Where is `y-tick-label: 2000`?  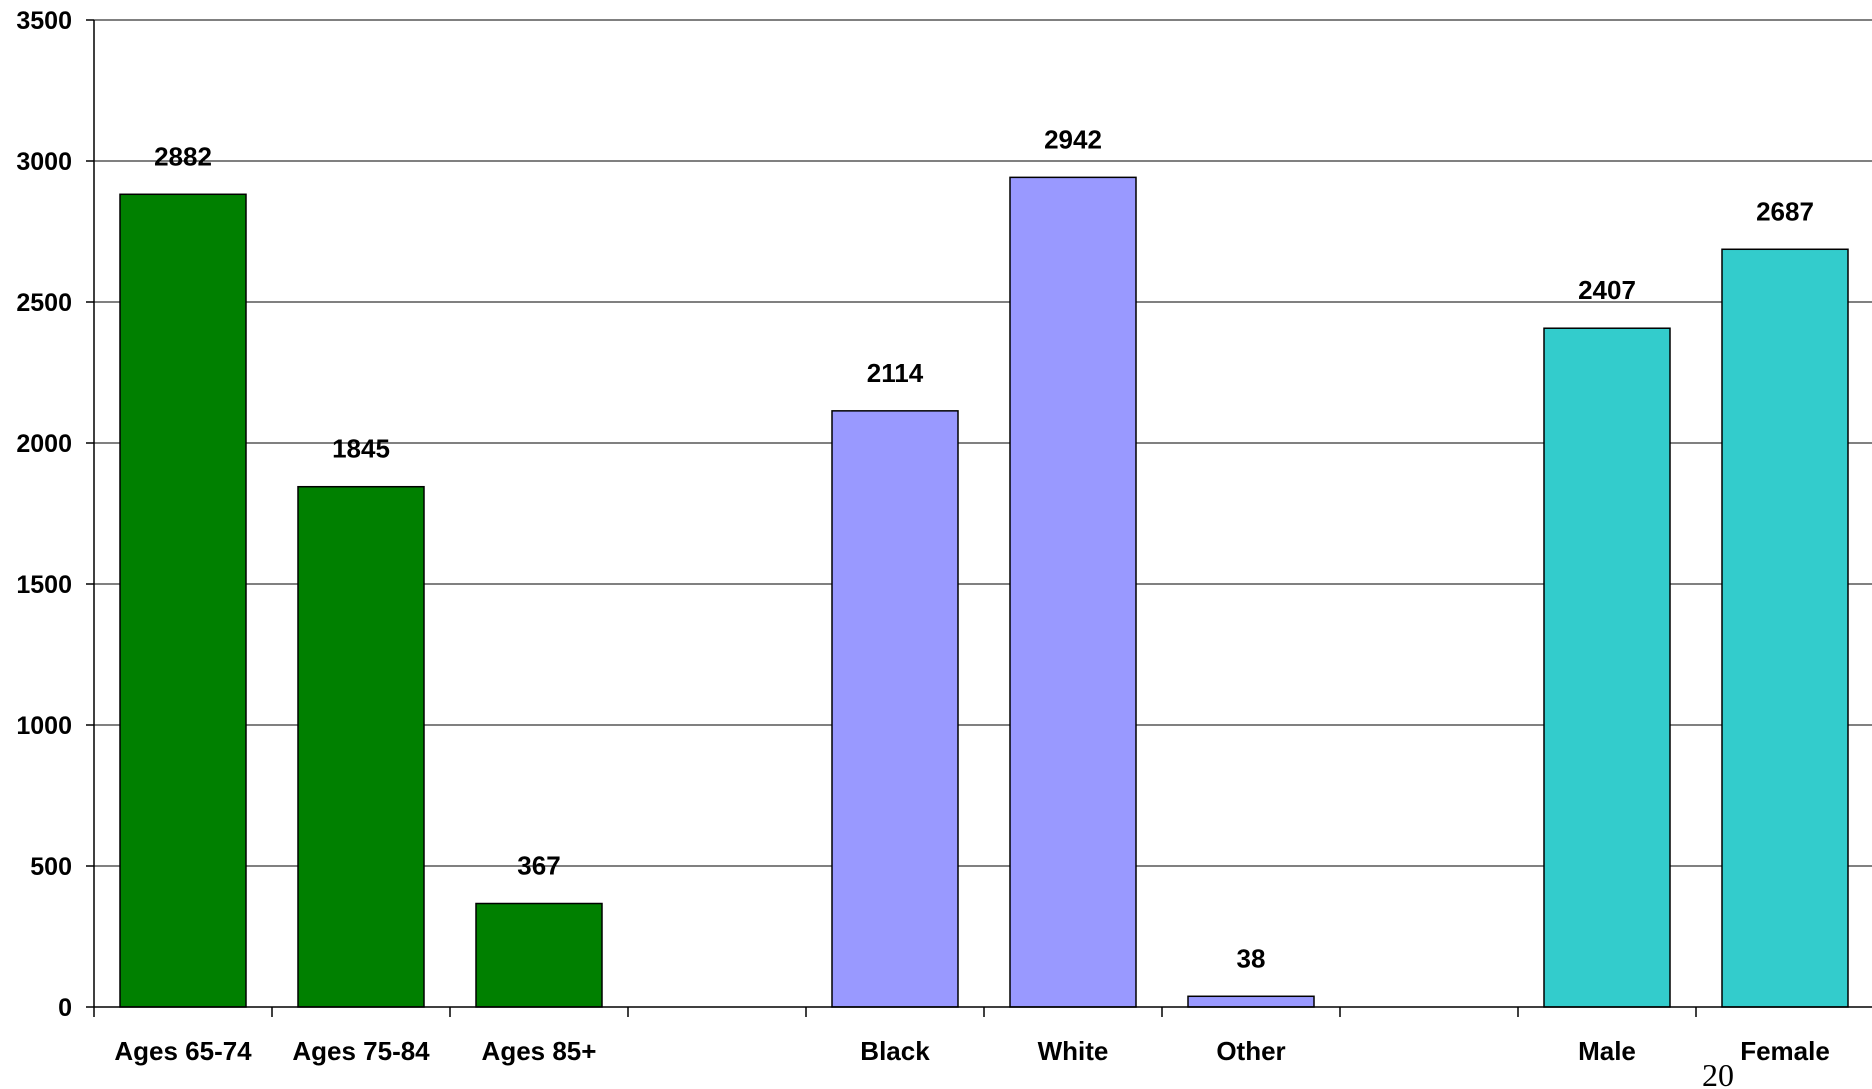 y-tick-label: 2000 is located at coordinates (44, 444).